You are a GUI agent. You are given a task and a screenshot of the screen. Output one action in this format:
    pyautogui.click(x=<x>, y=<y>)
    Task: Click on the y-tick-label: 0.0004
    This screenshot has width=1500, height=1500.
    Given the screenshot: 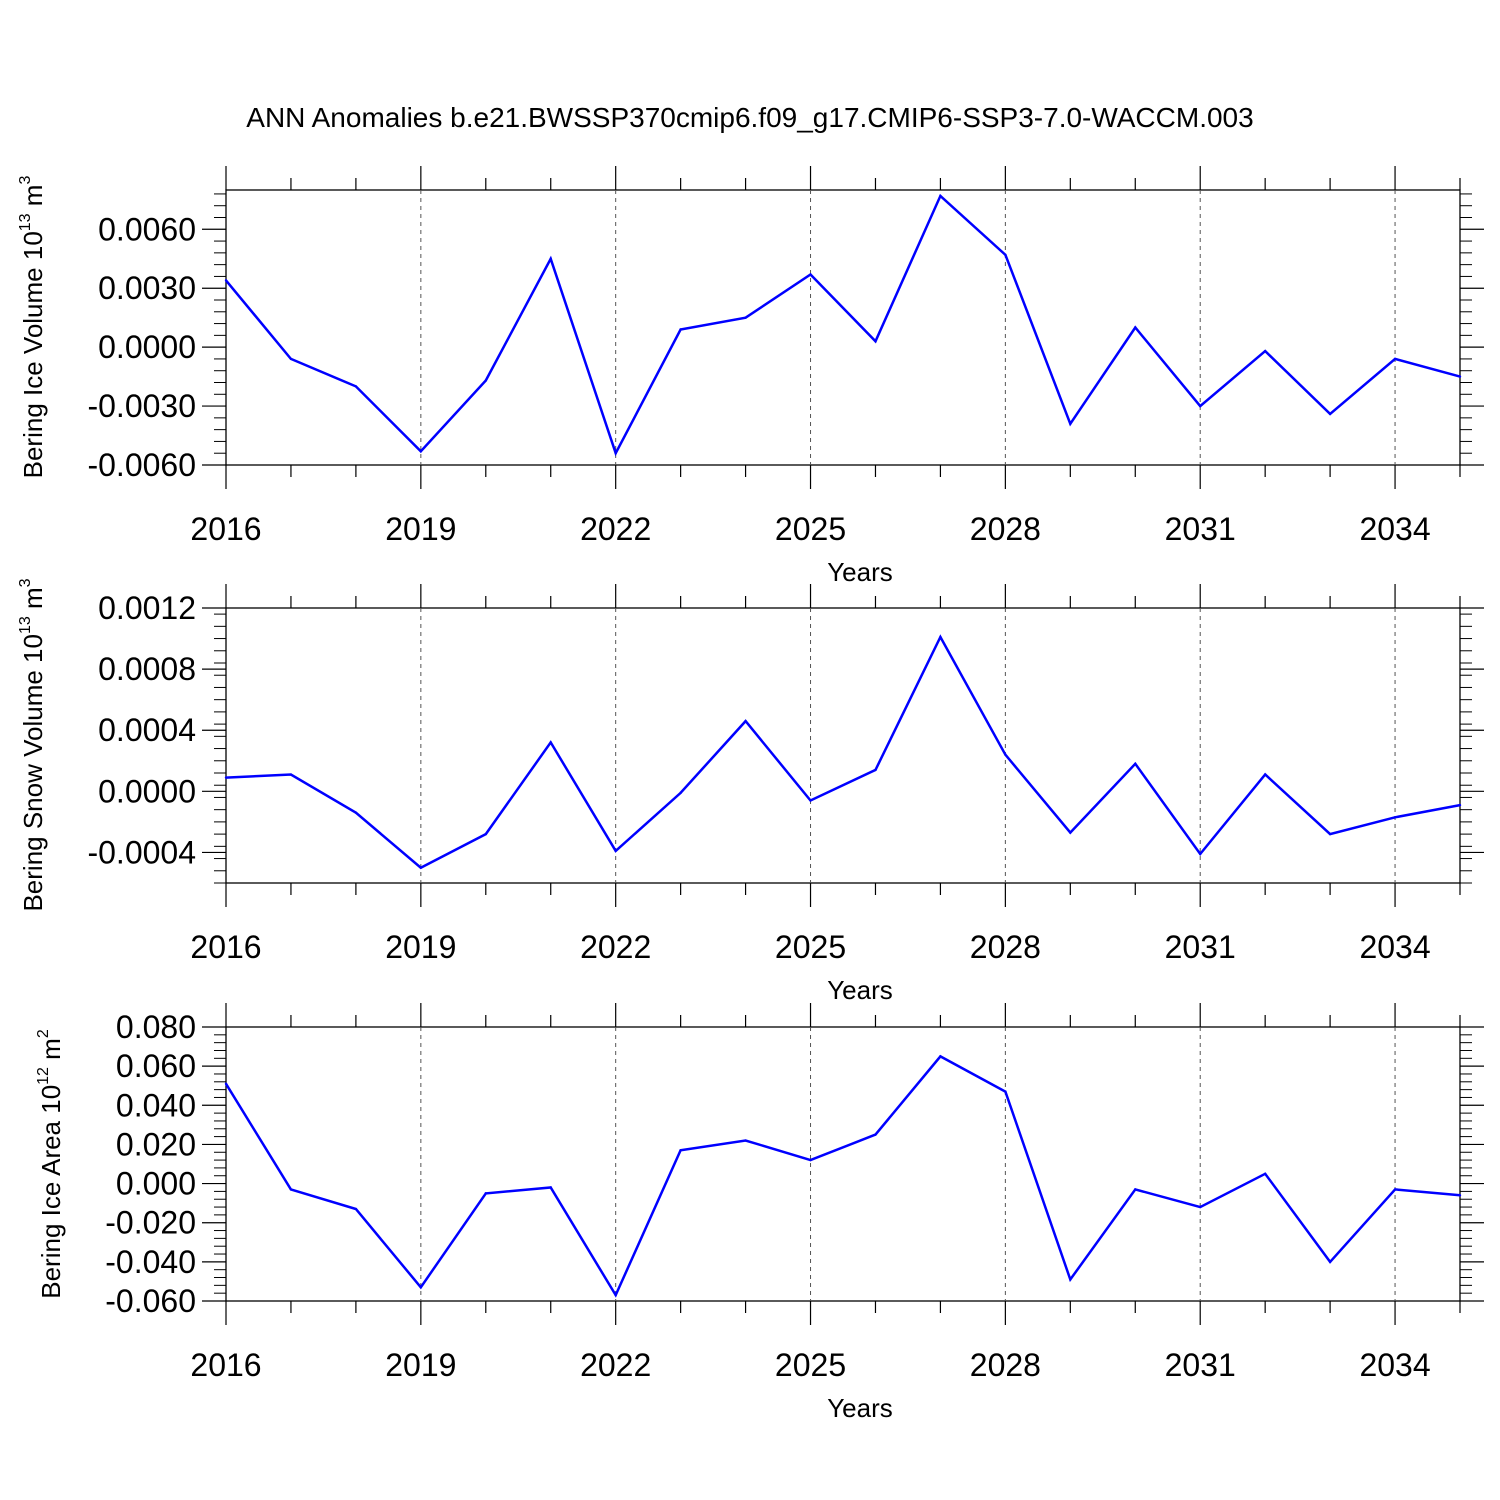 What is the action you would take?
    pyautogui.click(x=147, y=730)
    